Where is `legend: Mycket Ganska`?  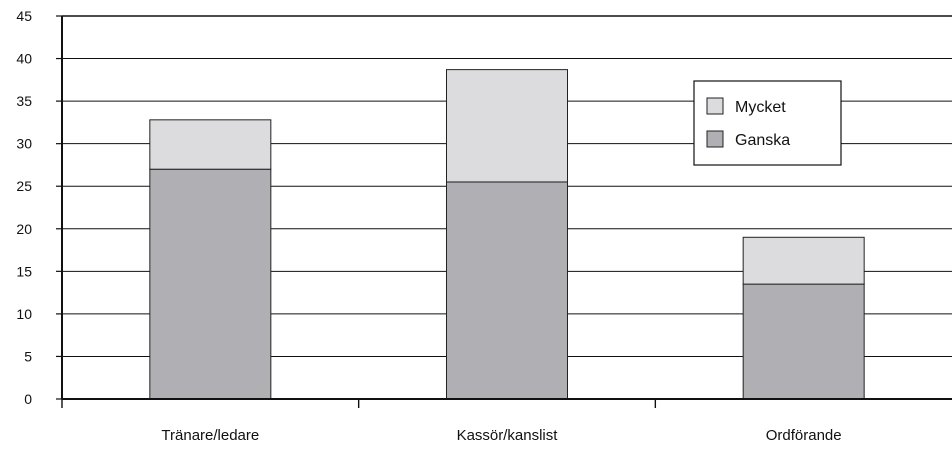
legend: Mycket Ganska is located at coordinates (767, 123).